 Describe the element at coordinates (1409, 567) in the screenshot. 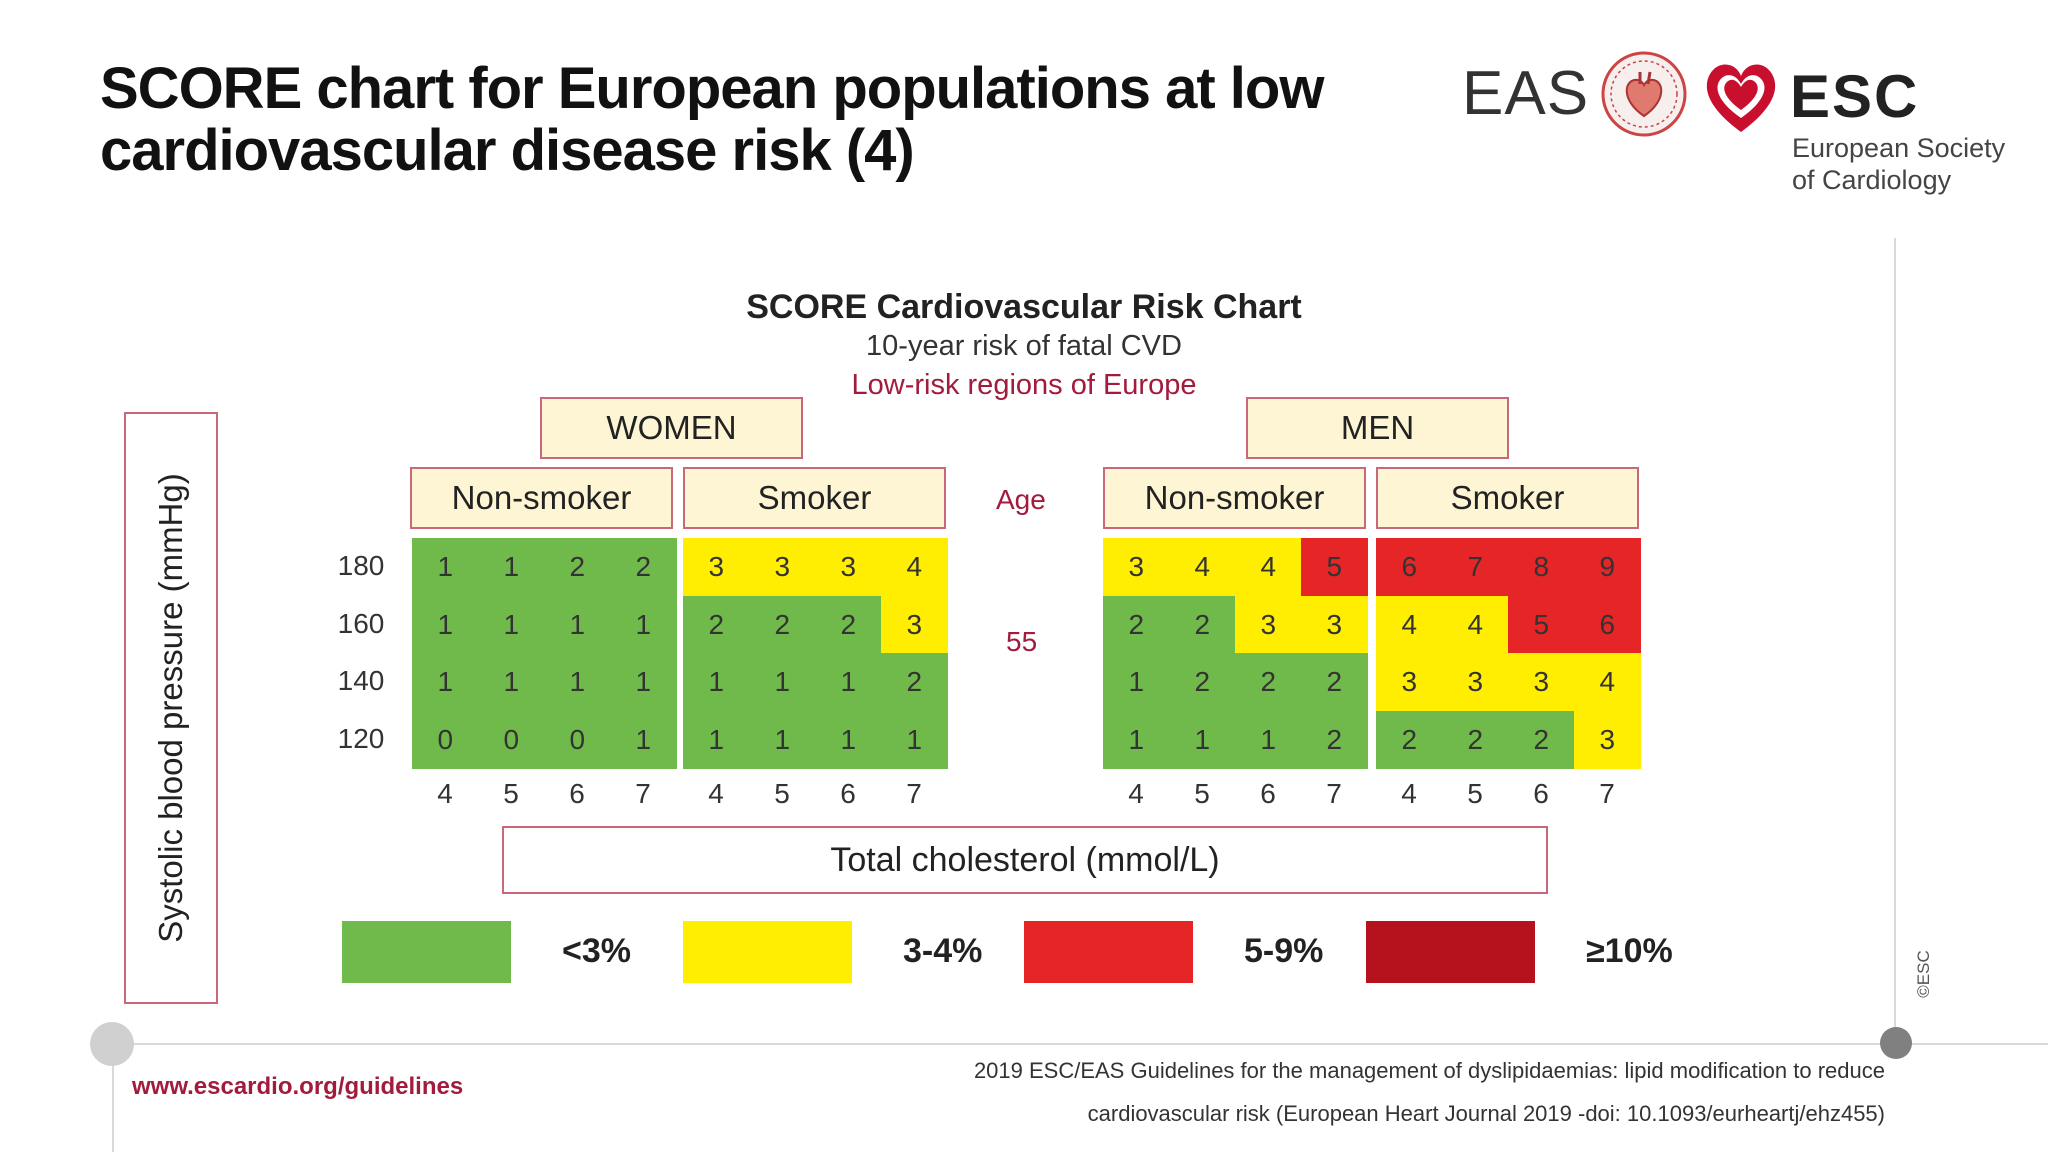

I see `risk-cell: 6` at that location.